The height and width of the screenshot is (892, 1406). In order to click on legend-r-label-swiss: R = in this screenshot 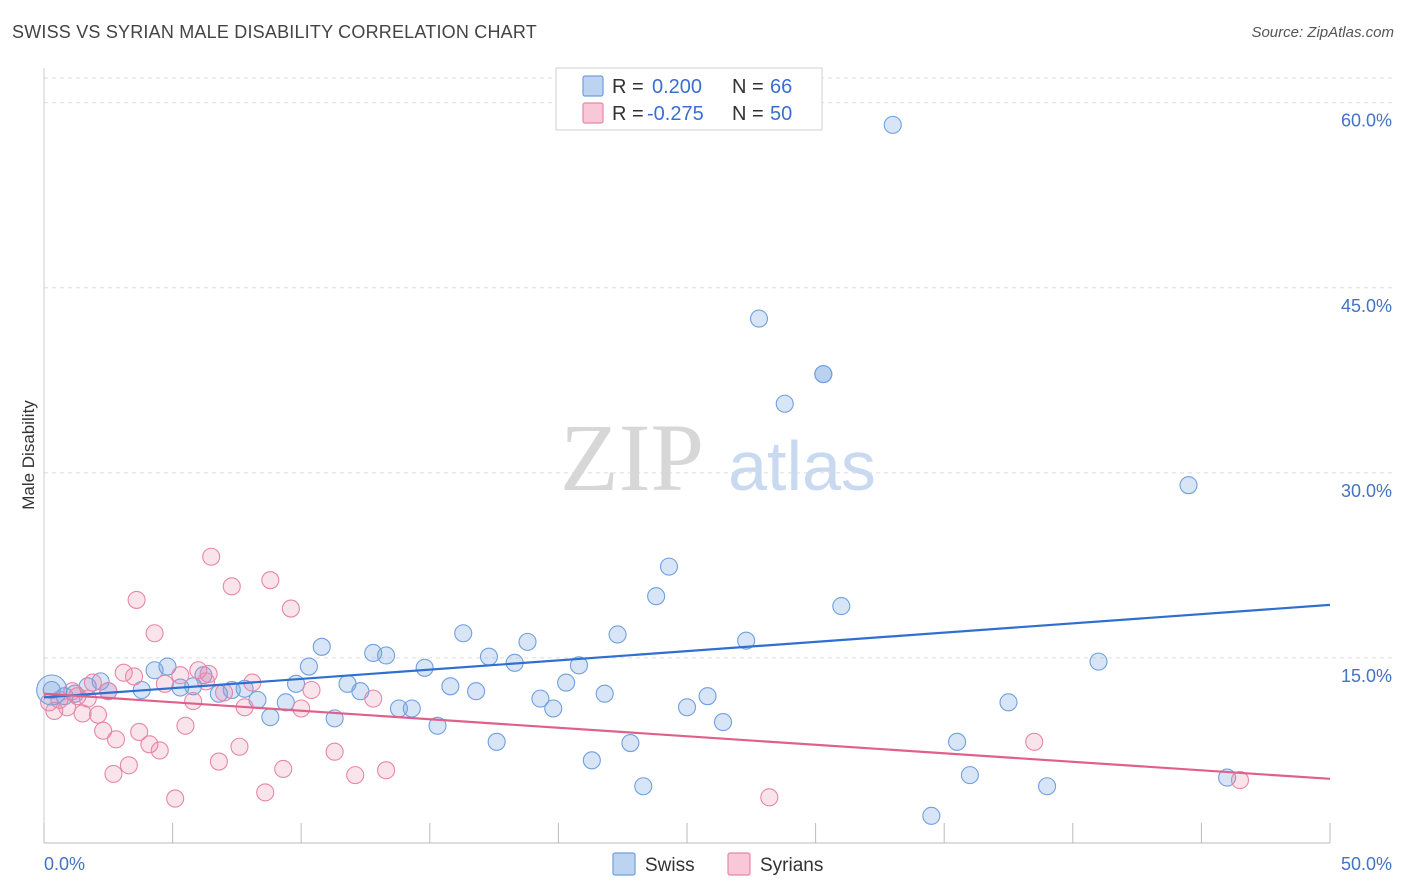, I will do `click(628, 87)`.